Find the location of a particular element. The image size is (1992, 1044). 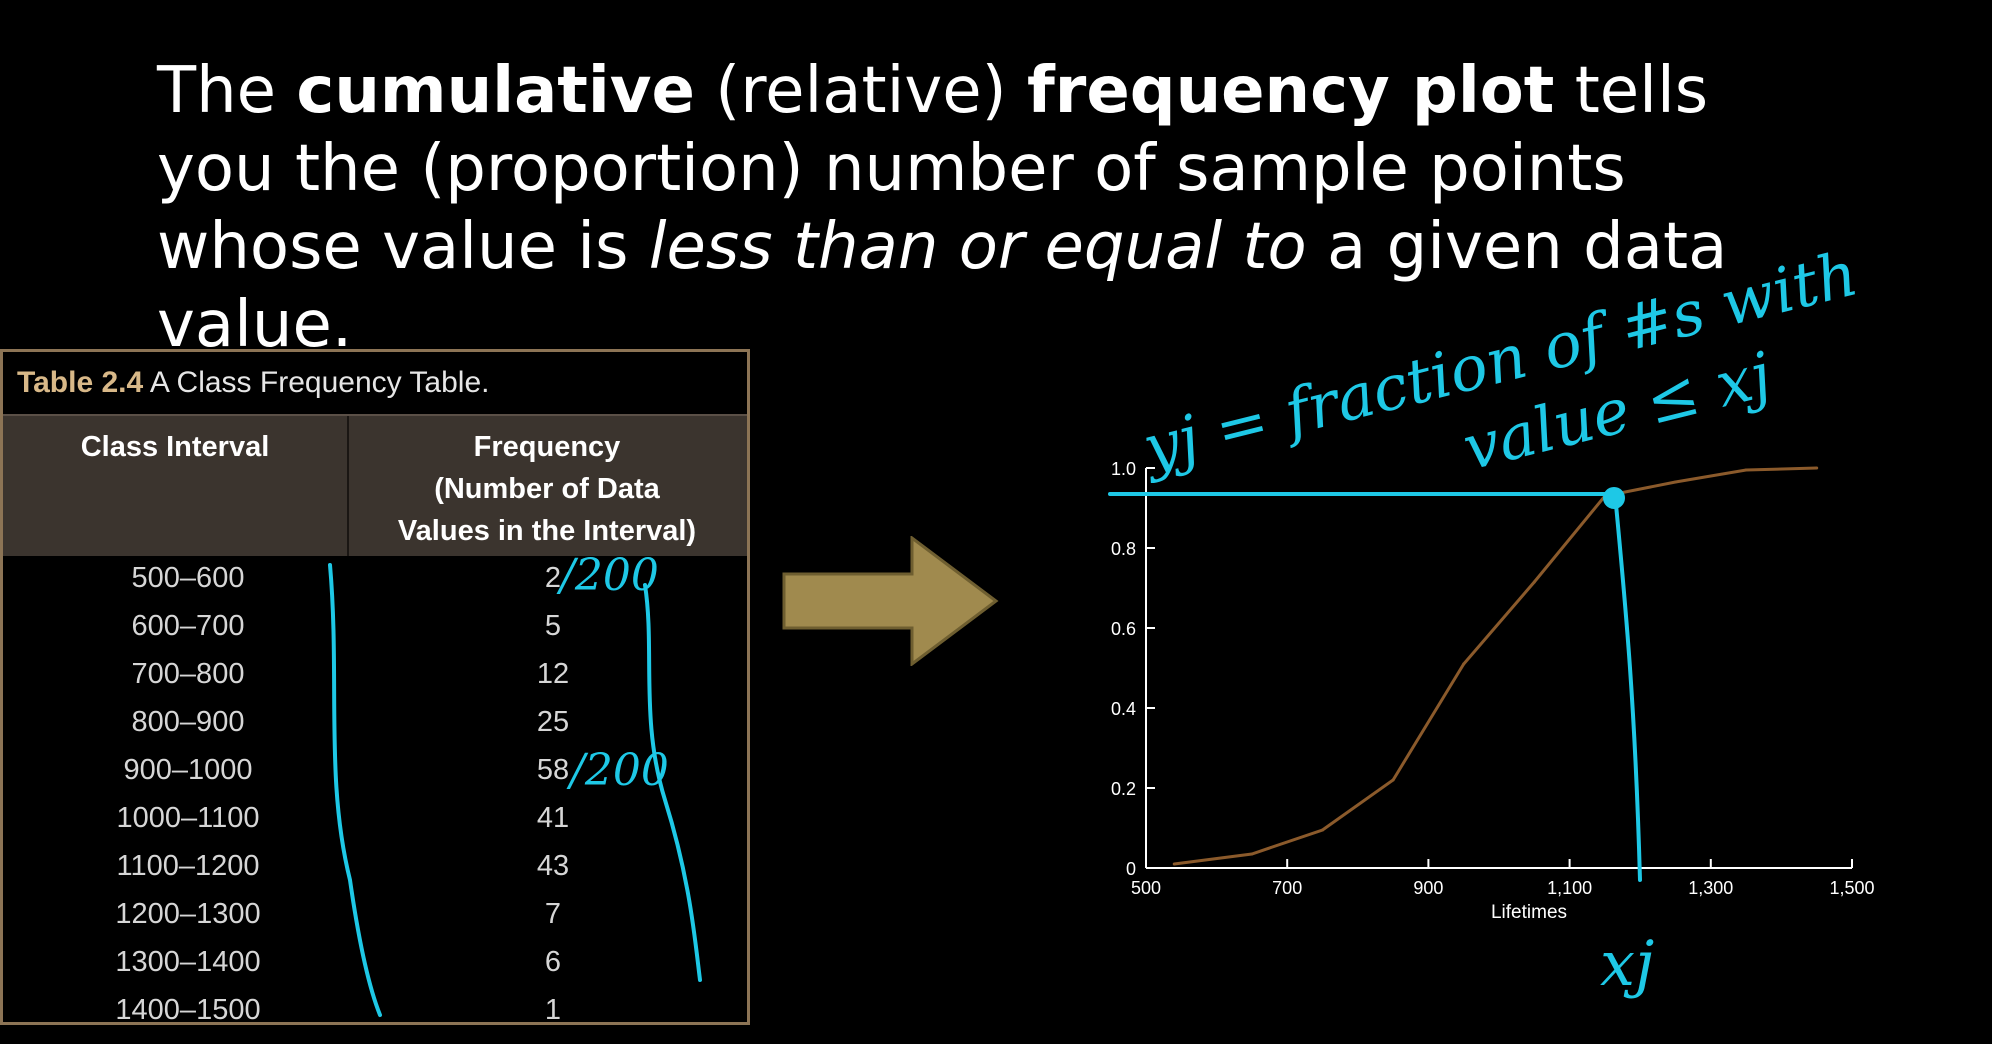

y-tick-label: 1.0 is located at coordinates (1123, 469).